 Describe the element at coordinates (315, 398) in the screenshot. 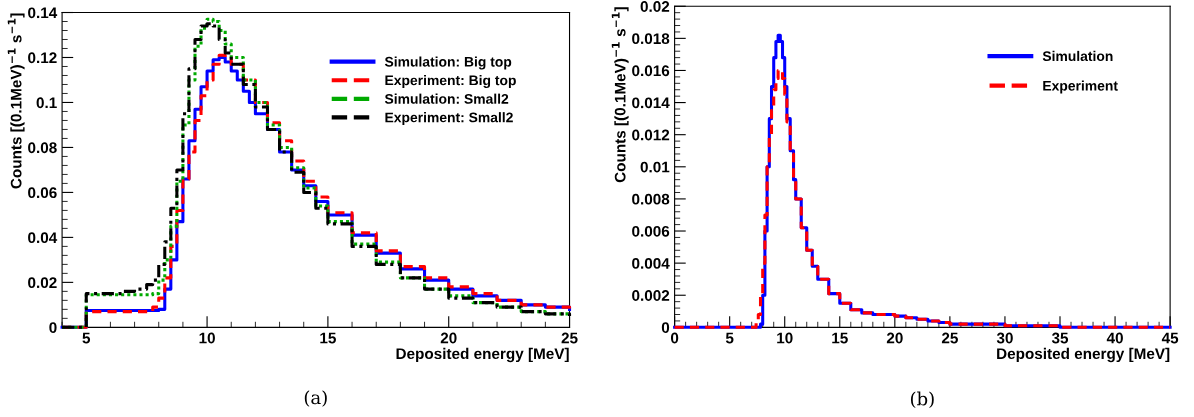

I see `text: (a)` at that location.